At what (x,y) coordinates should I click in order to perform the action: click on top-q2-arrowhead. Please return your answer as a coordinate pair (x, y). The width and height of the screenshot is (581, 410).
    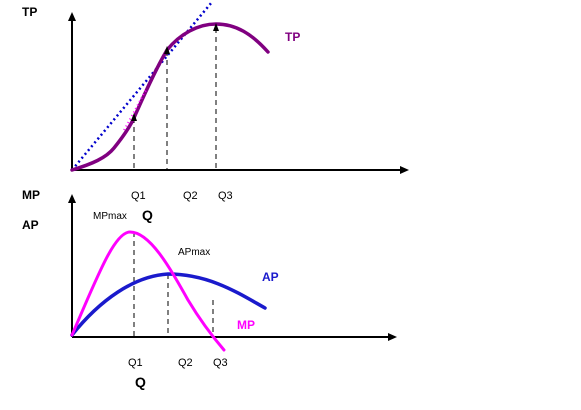
    Looking at the image, I should click on (167, 50).